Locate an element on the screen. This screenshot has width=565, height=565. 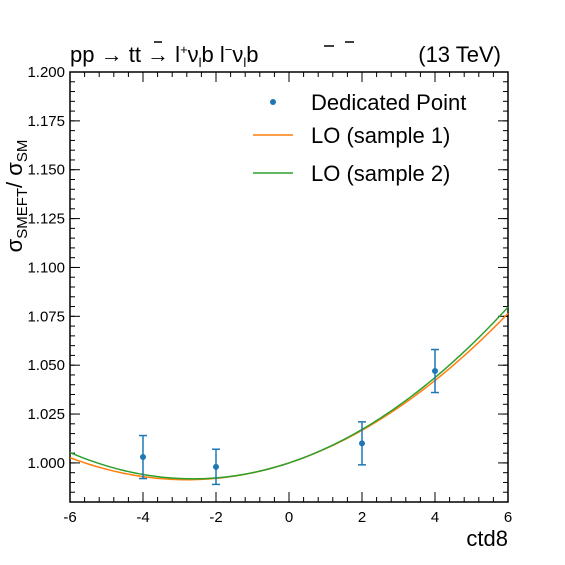
chart-title-process: pp → tt → l+νlb l−νlb is located at coordinates (164, 56).